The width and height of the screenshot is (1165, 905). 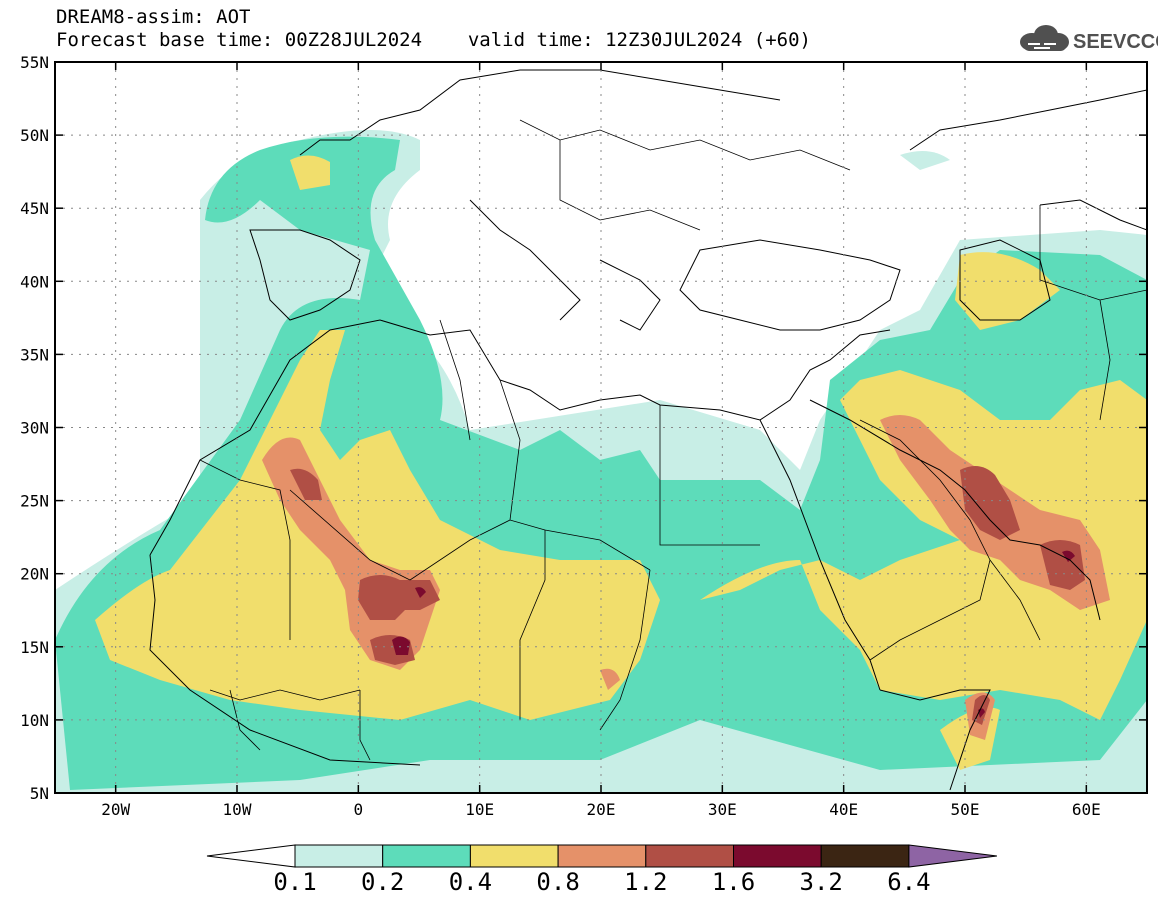 What do you see at coordinates (34, 647) in the screenshot?
I see `lat-label: 15N` at bounding box center [34, 647].